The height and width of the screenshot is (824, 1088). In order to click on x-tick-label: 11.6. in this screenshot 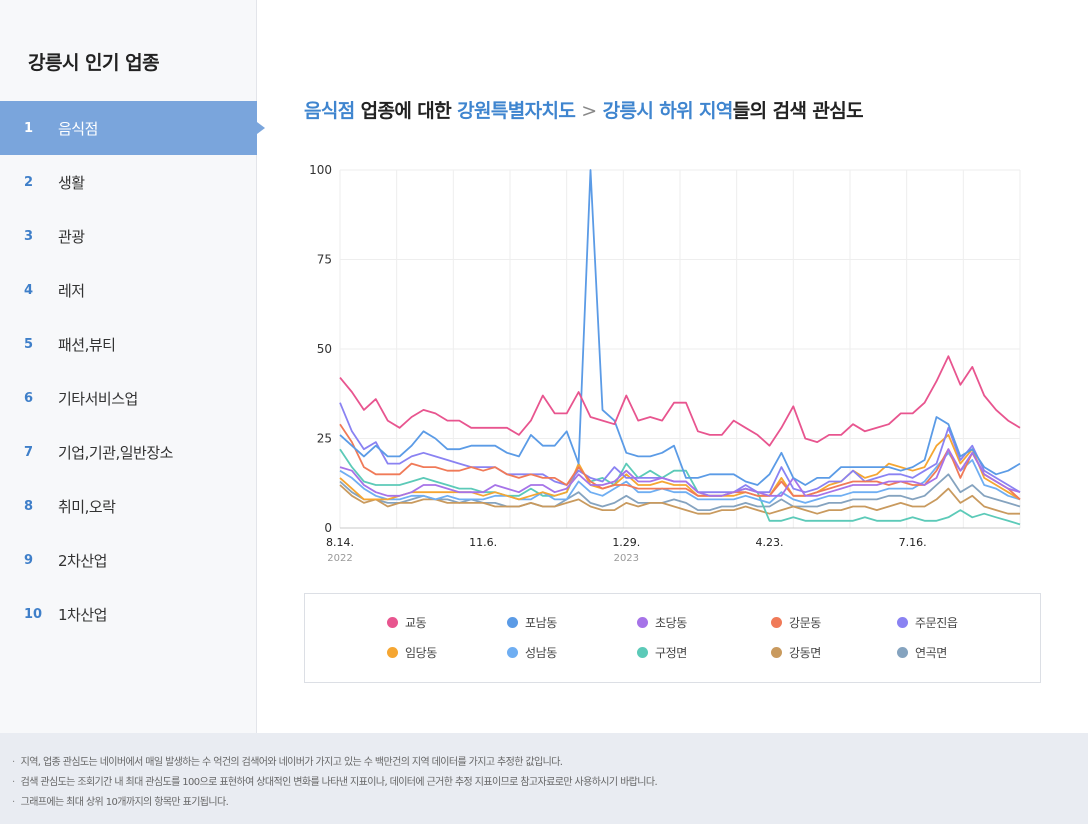, I will do `click(483, 542)`.